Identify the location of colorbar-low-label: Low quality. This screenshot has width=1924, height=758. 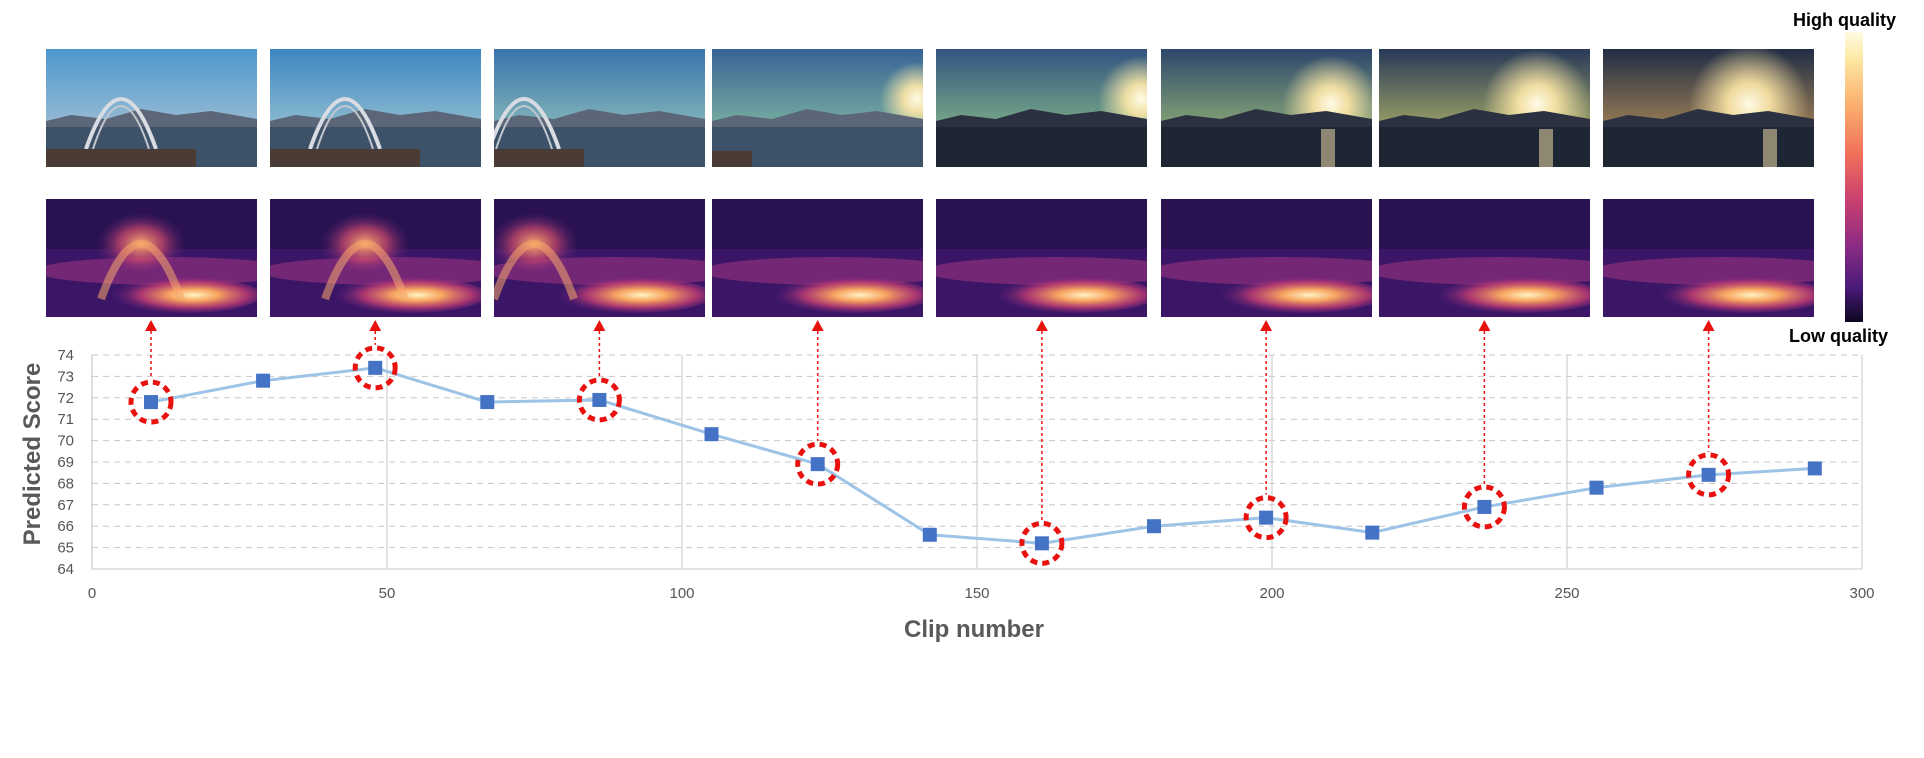
(1838, 336).